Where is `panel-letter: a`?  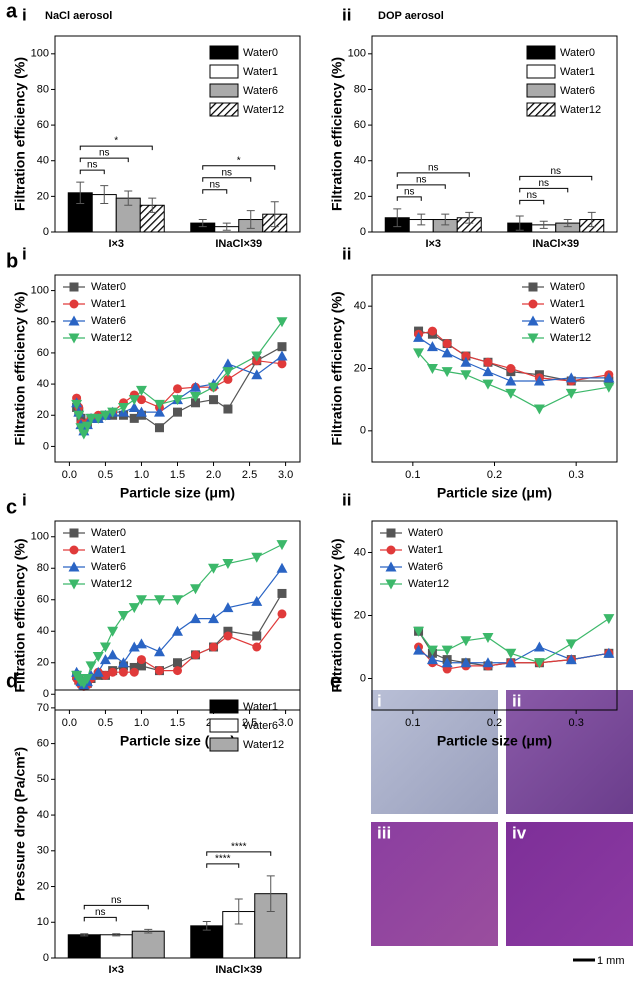 panel-letter: a is located at coordinates (12, 11).